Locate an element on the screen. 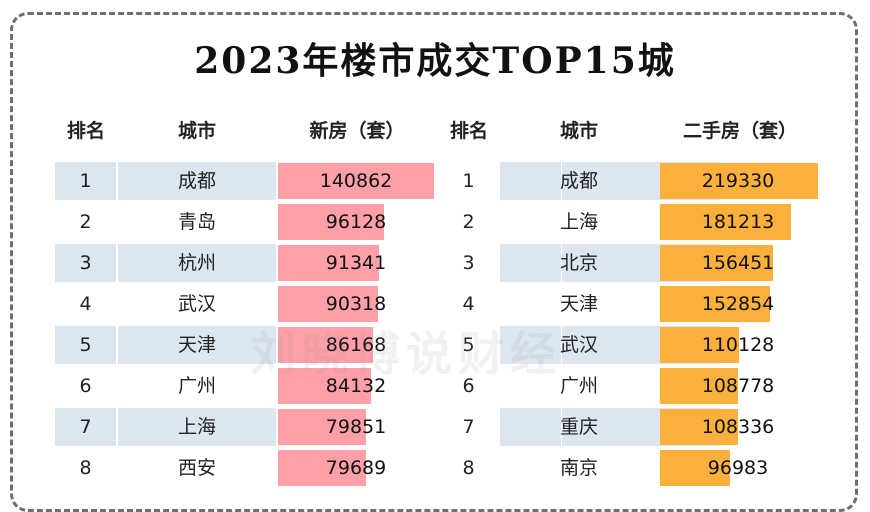 The image size is (870, 512). rank-new: 3 is located at coordinates (85, 263).